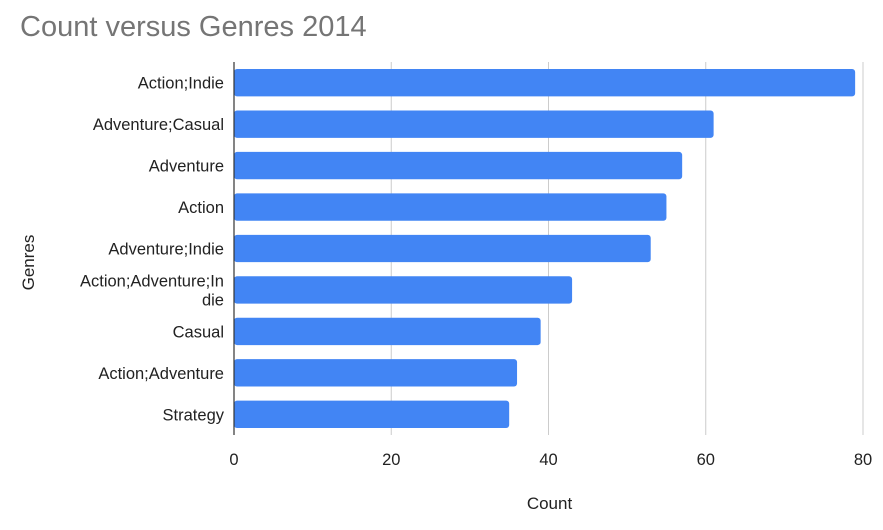 The width and height of the screenshot is (883, 530). I want to click on x-tick-labels: 0 20 40 60 80, so click(550, 460).